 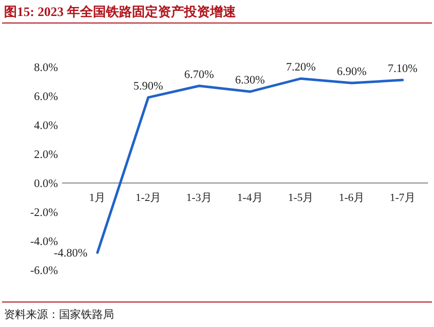 What do you see at coordinates (46, 126) in the screenshot?
I see `y-tick-label: 4.0%` at bounding box center [46, 126].